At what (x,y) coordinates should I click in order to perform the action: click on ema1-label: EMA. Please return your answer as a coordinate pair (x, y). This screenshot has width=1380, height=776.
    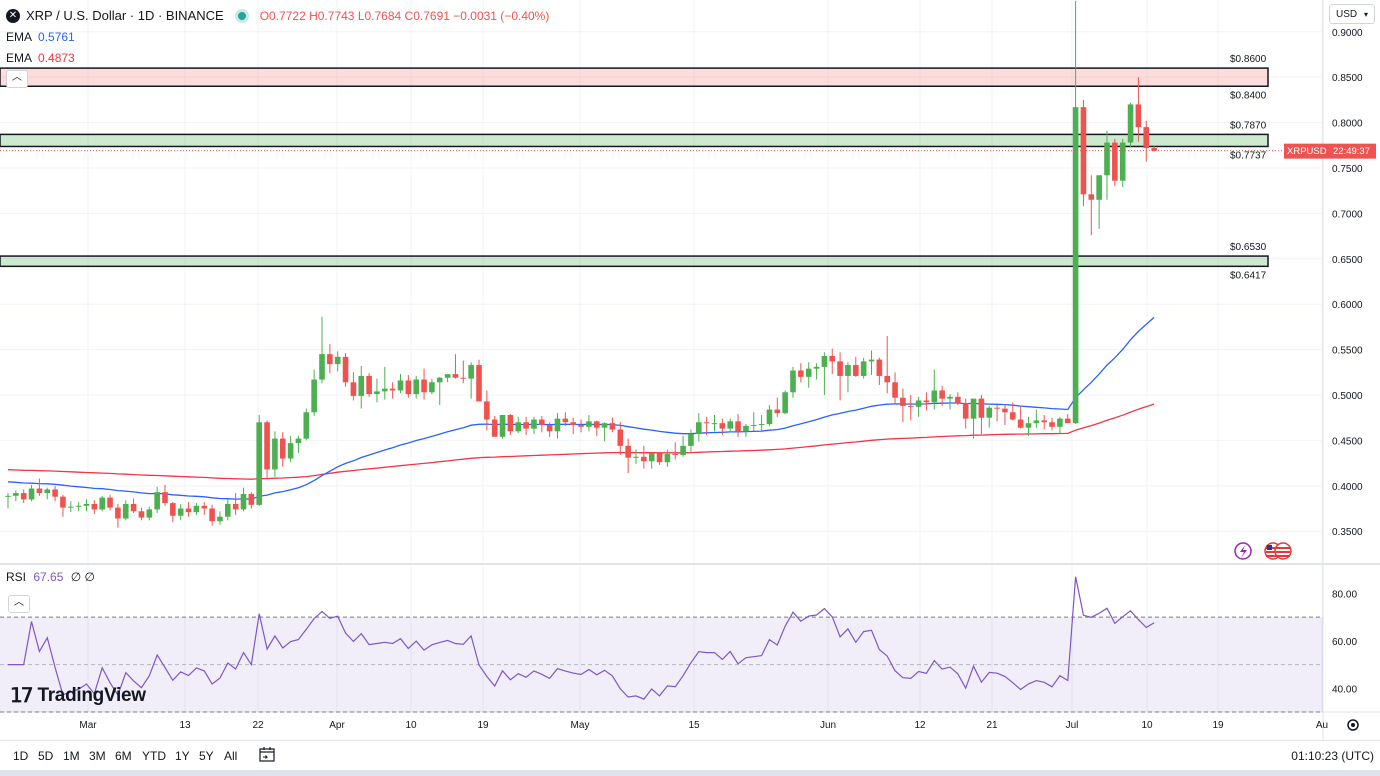
    Looking at the image, I should click on (19, 37).